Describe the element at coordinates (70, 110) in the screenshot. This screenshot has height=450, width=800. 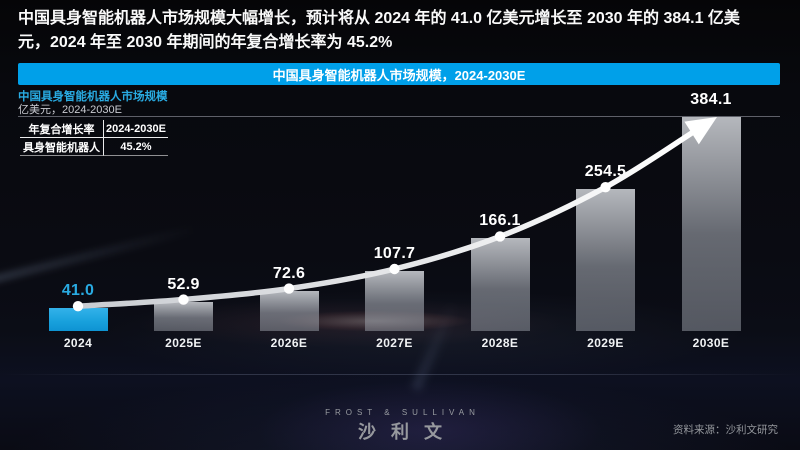
I see `chart-subtitle: 亿美元，2024-2030E` at that location.